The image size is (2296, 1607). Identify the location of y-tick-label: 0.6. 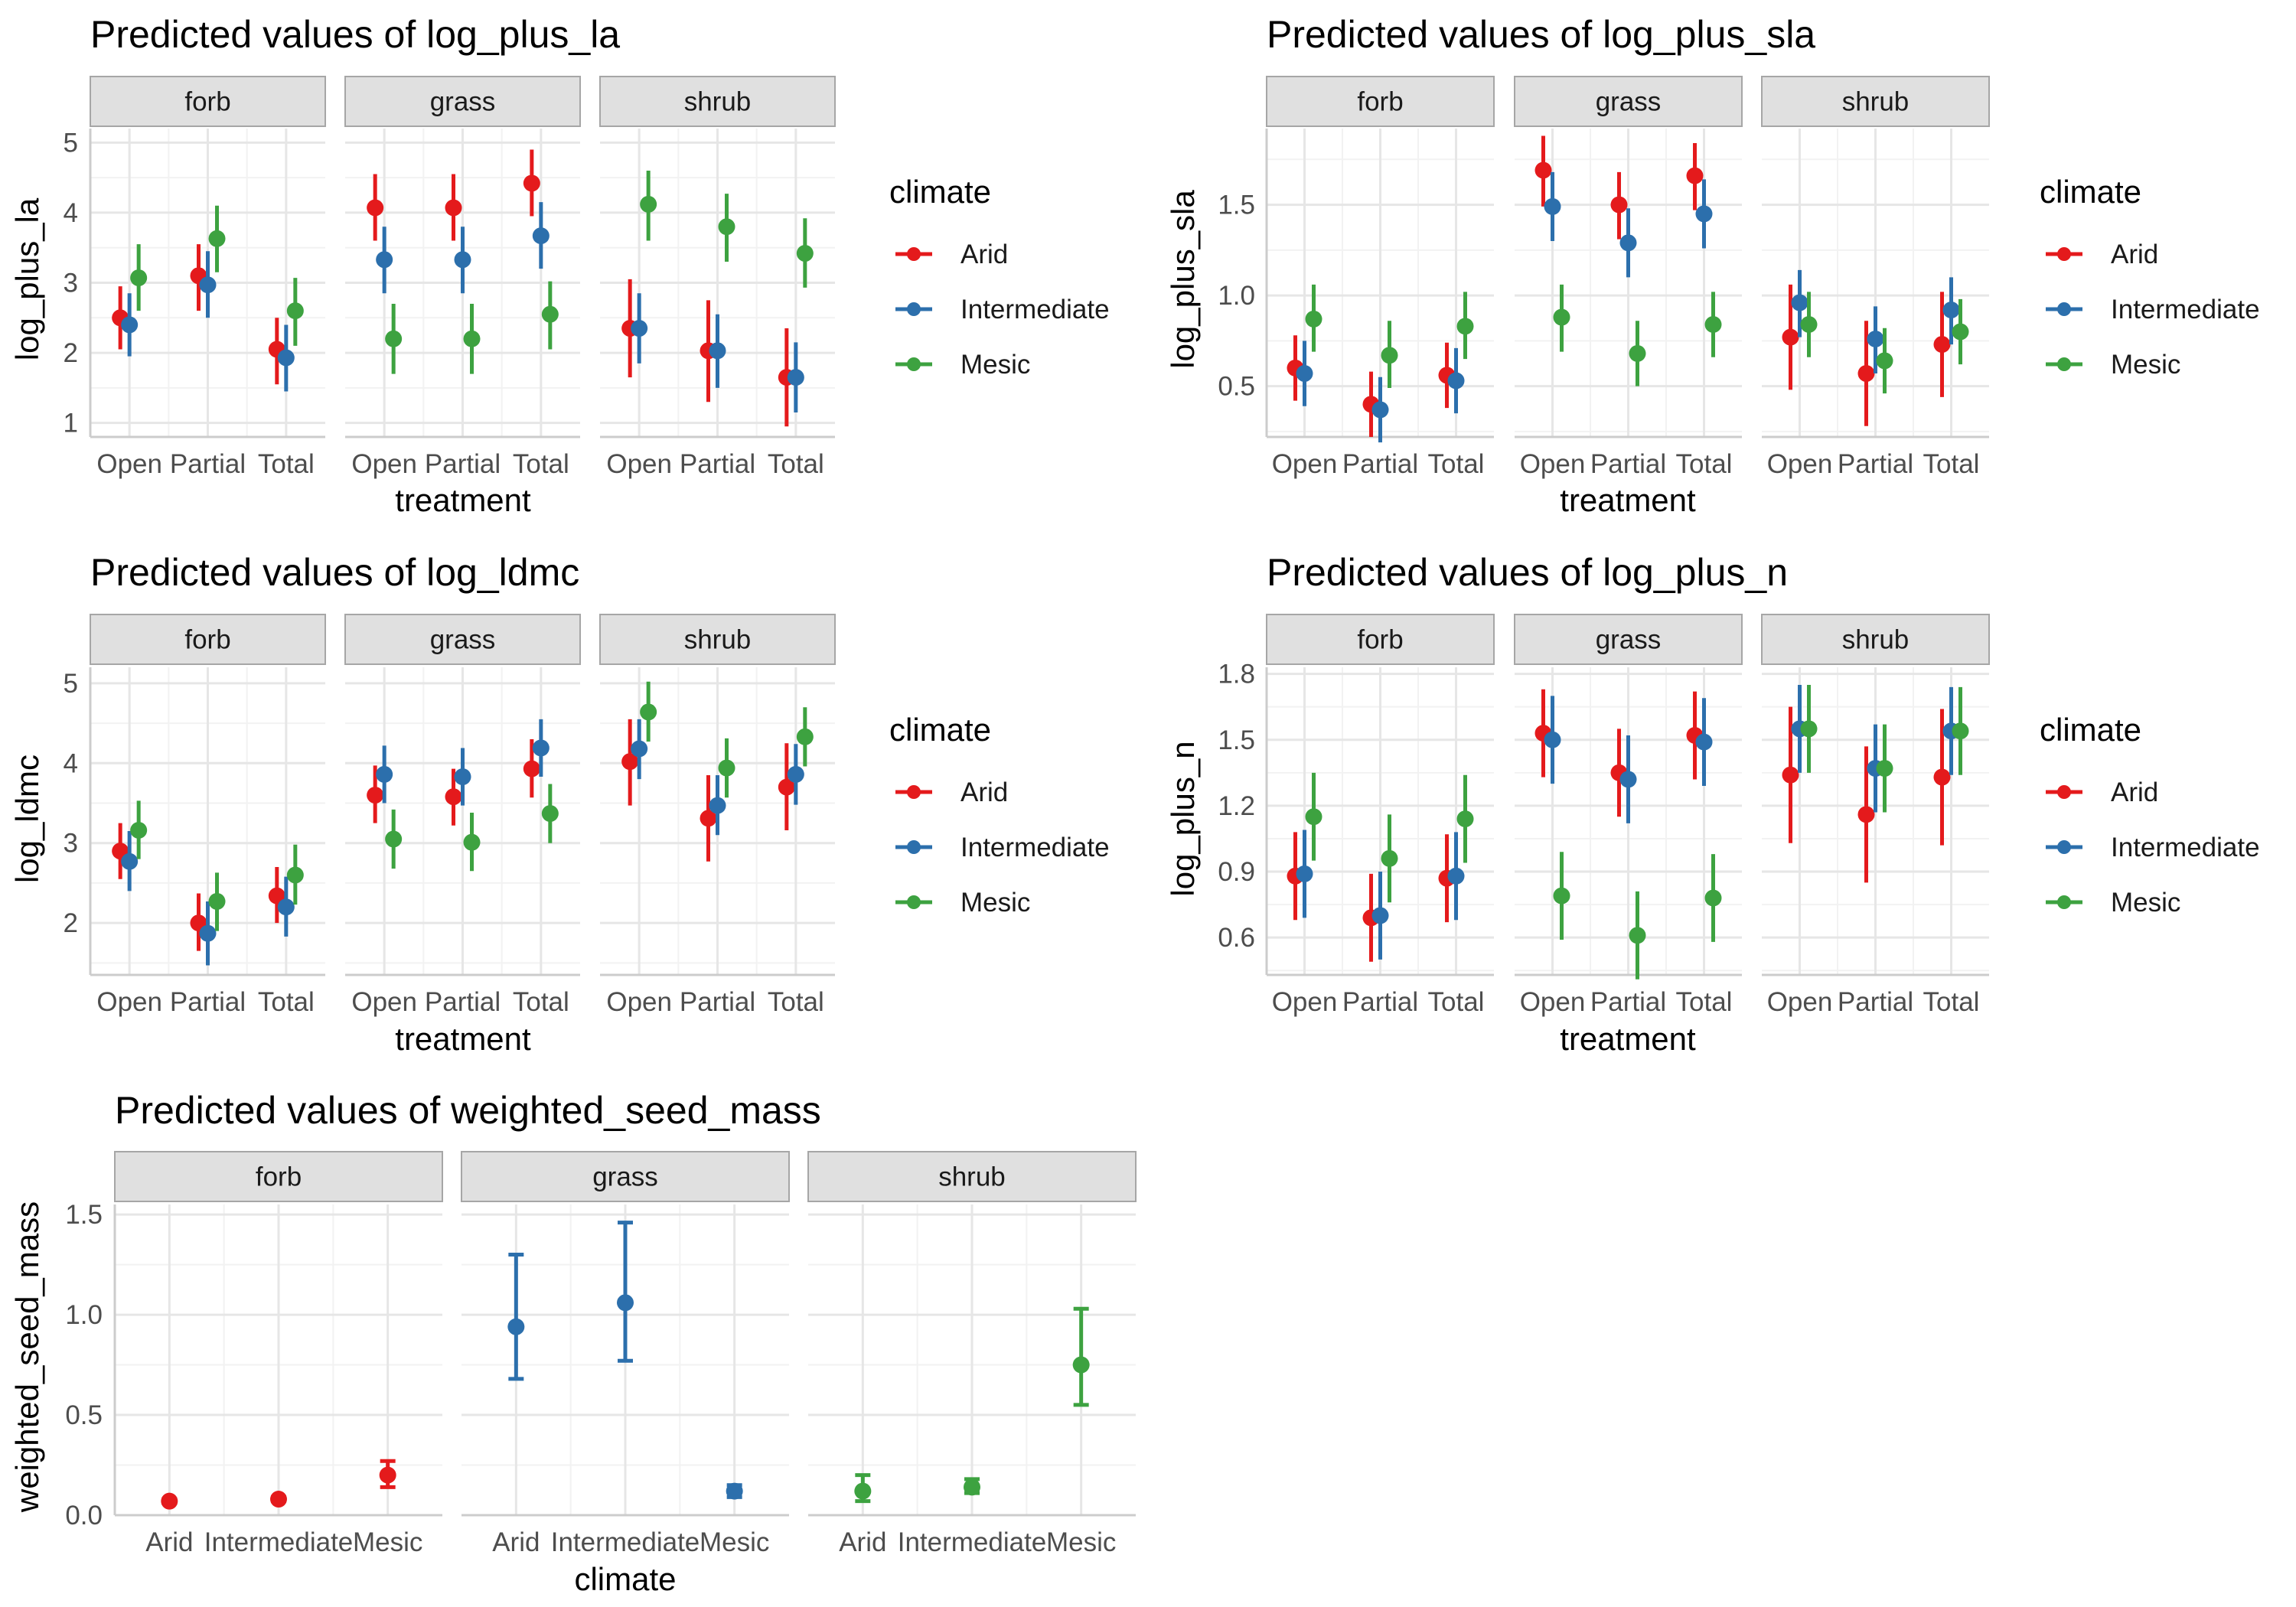
(1236, 938).